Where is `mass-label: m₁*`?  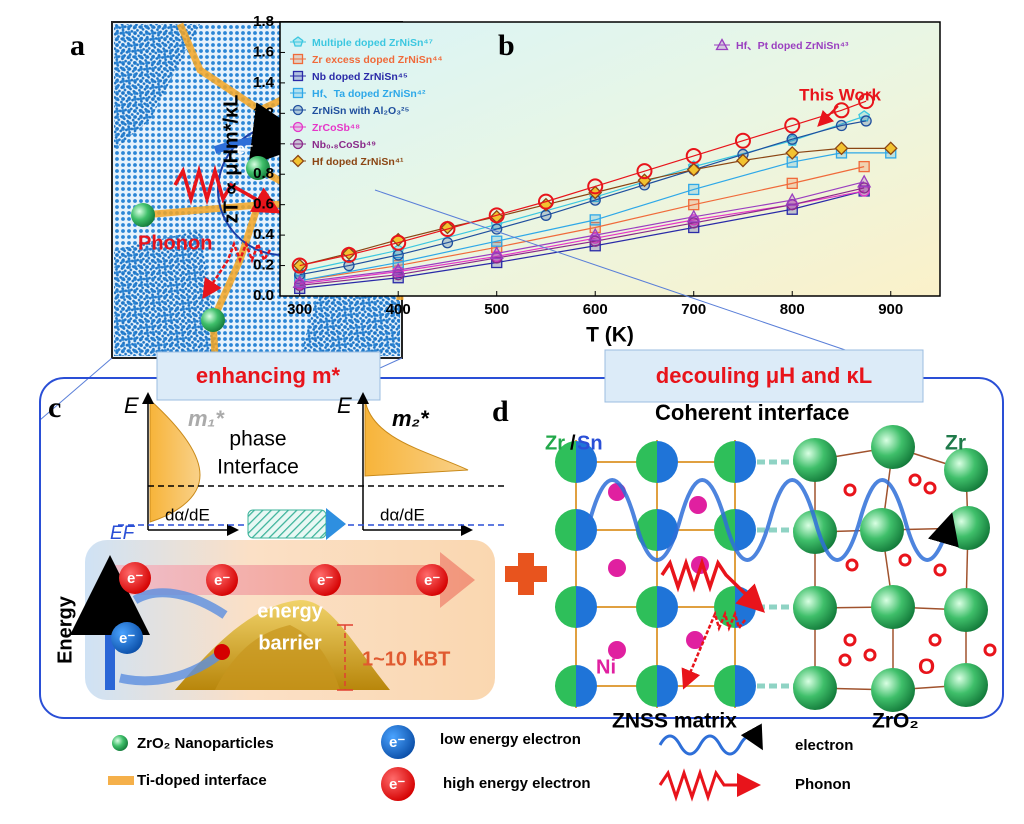 mass-label: m₁* is located at coordinates (206, 418).